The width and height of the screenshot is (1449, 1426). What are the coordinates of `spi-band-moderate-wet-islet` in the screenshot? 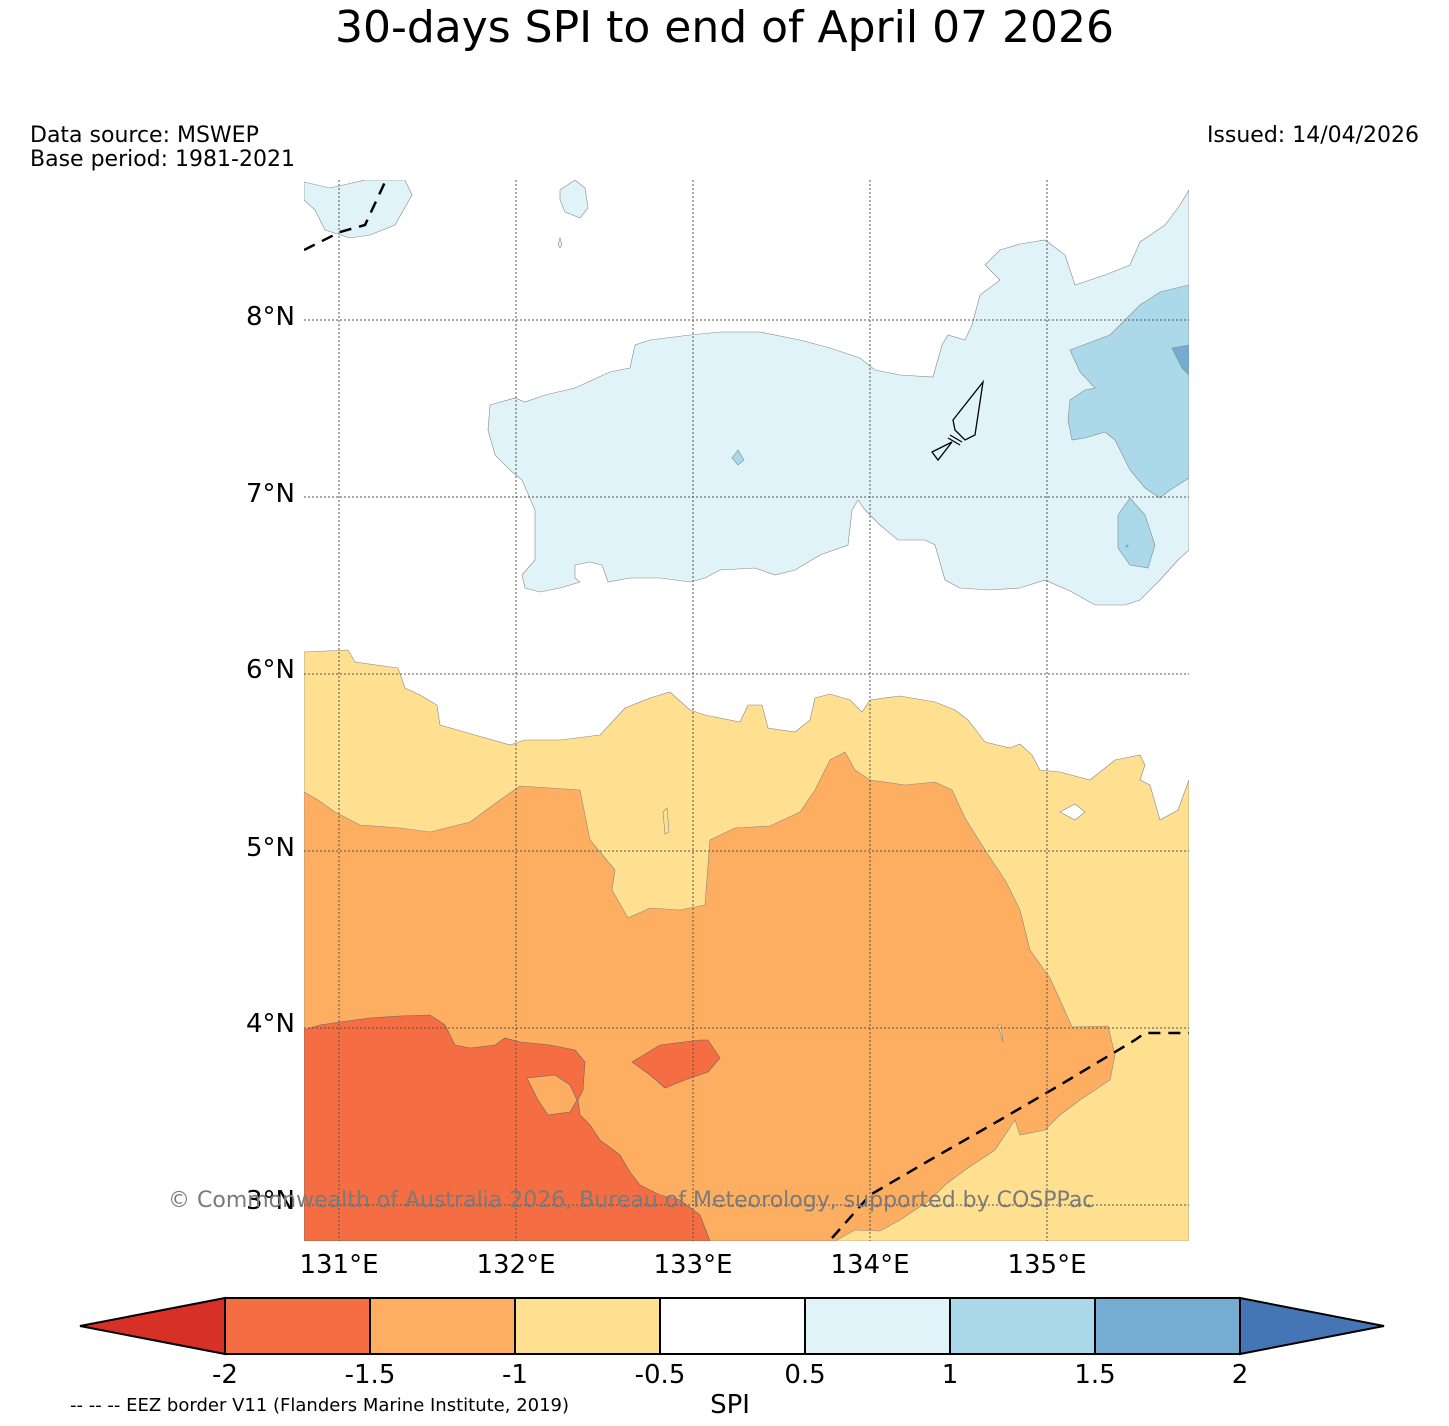 It's located at (574, 199).